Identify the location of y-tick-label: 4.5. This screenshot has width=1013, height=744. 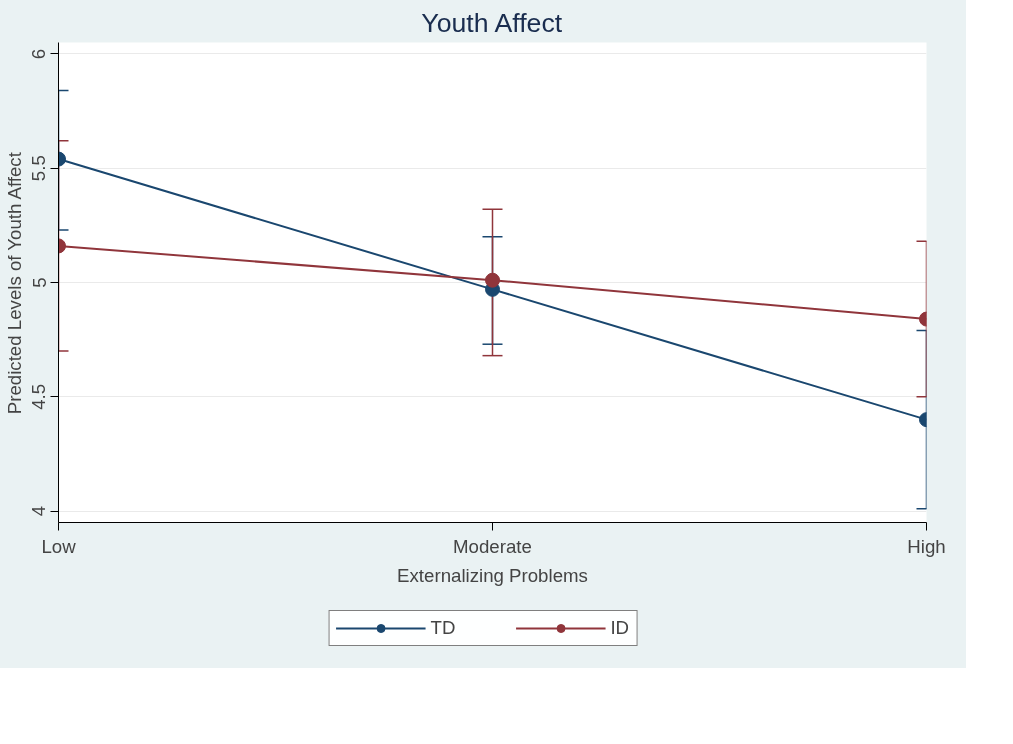
(39, 396).